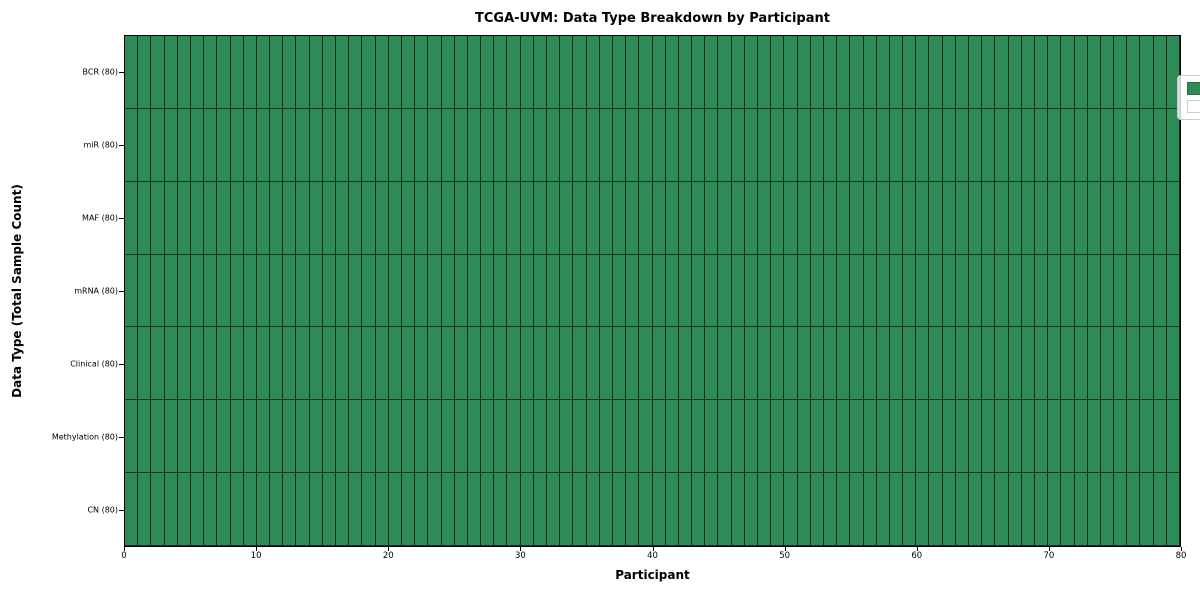 The width and height of the screenshot is (1200, 600). I want to click on x-tick-mark, so click(785, 549).